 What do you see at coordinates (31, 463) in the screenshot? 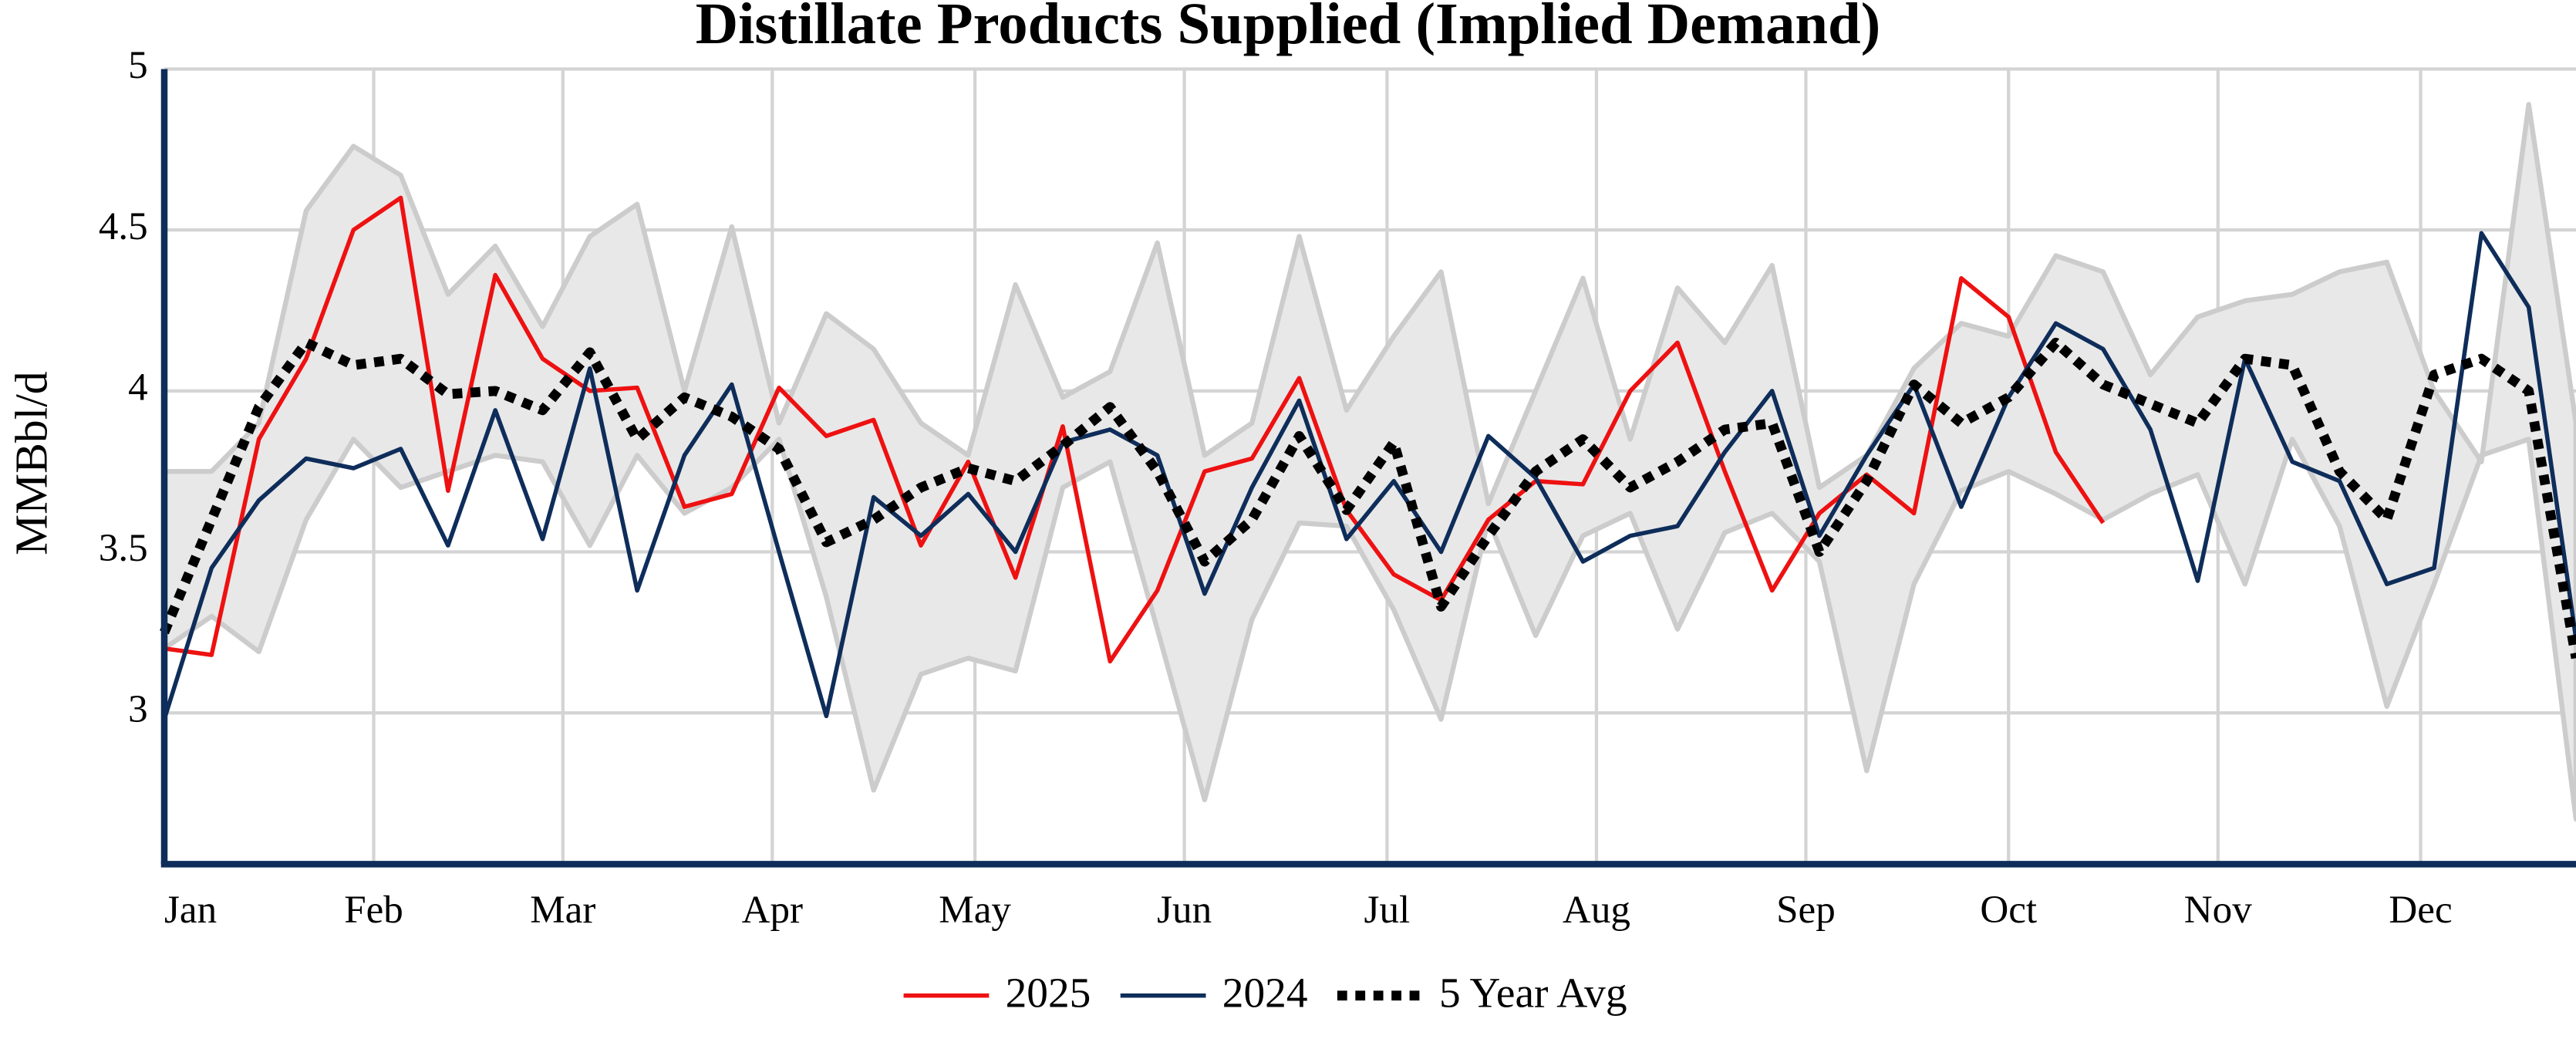
I see `y-axis-label: MMBbl/d` at bounding box center [31, 463].